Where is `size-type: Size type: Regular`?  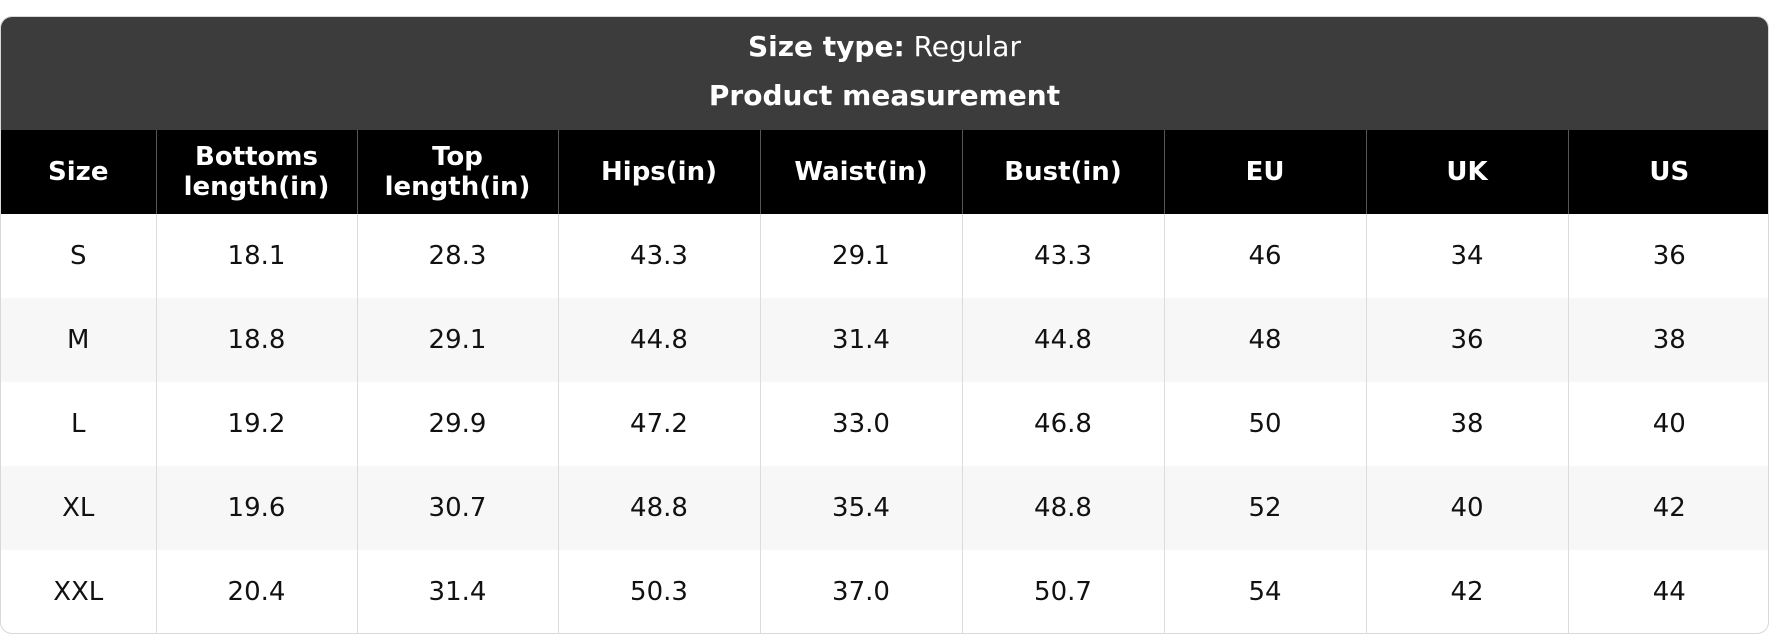
size-type: Size type: Regular is located at coordinates (884, 45).